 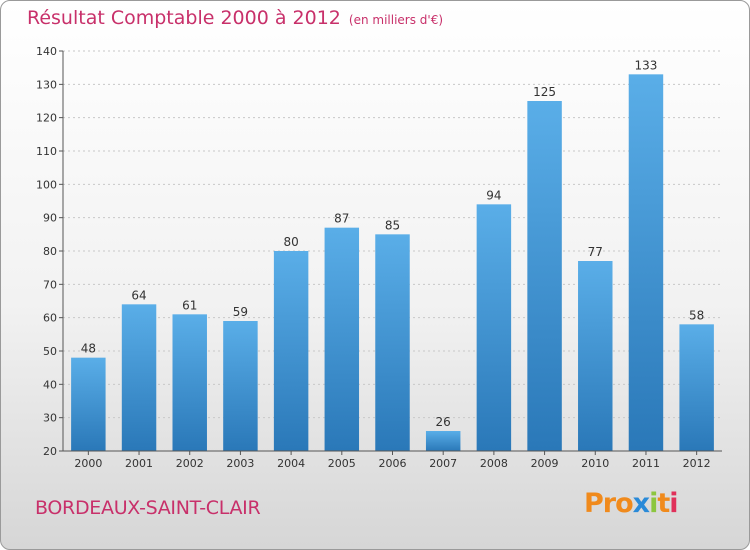 I want to click on subtitle-text: (en milliers d'€), so click(x=396, y=20).